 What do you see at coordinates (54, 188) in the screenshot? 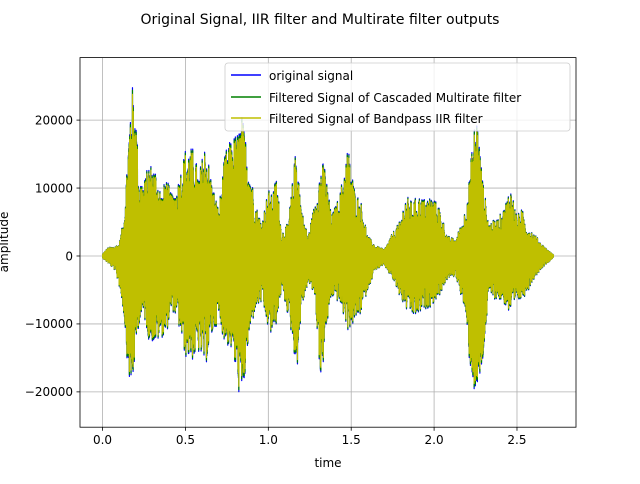
I see `y-tick-label: 10000` at bounding box center [54, 188].